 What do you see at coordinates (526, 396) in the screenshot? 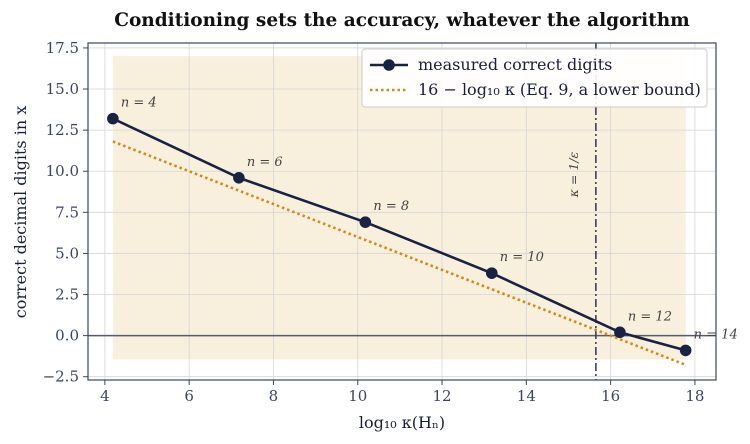
I see `x-tick-label: 14` at bounding box center [526, 396].